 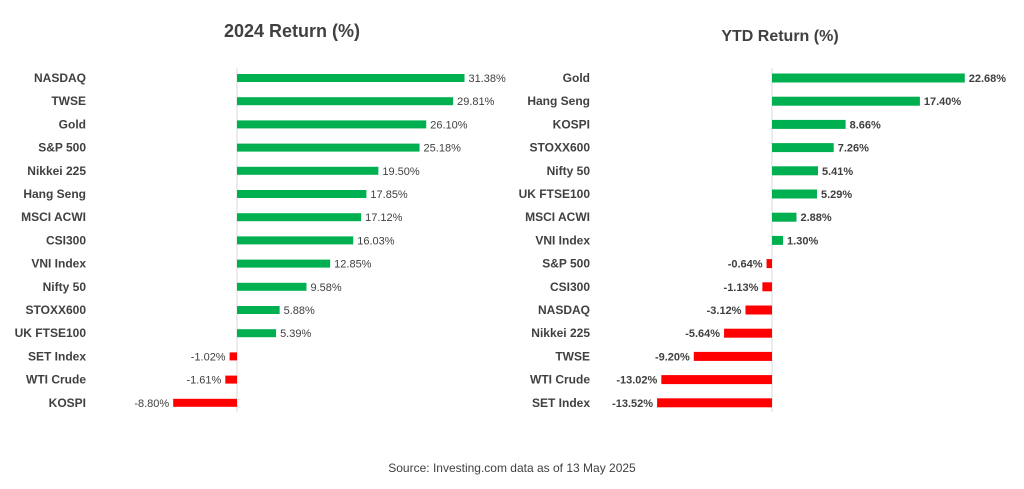 I want to click on chart-2-category-label: UK FTSE100, so click(x=555, y=194).